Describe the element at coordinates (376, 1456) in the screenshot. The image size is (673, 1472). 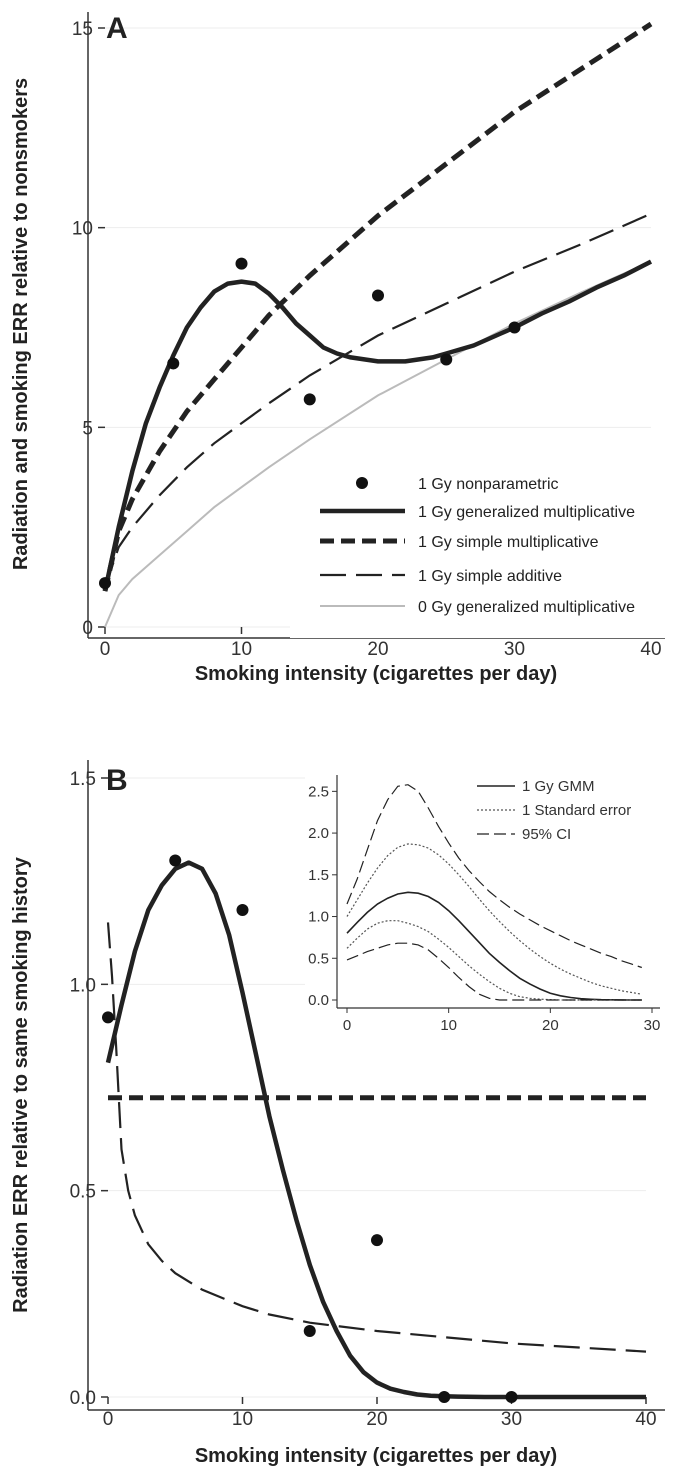
I see `panel-b-x-axis-title: Smoking intensity (cigarettes per day)` at that location.